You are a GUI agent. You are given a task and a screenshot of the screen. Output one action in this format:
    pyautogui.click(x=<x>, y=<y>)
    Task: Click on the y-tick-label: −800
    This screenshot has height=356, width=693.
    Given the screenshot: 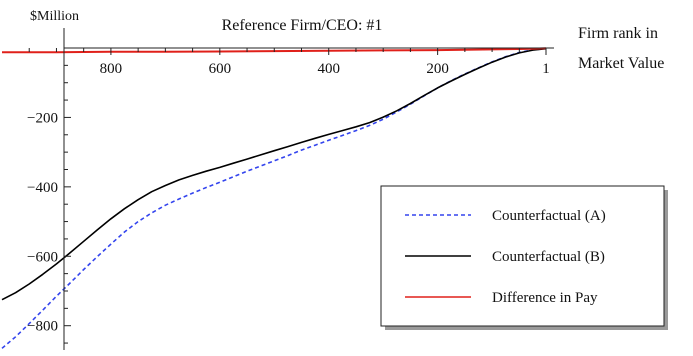 What is the action you would take?
    pyautogui.click(x=42, y=327)
    